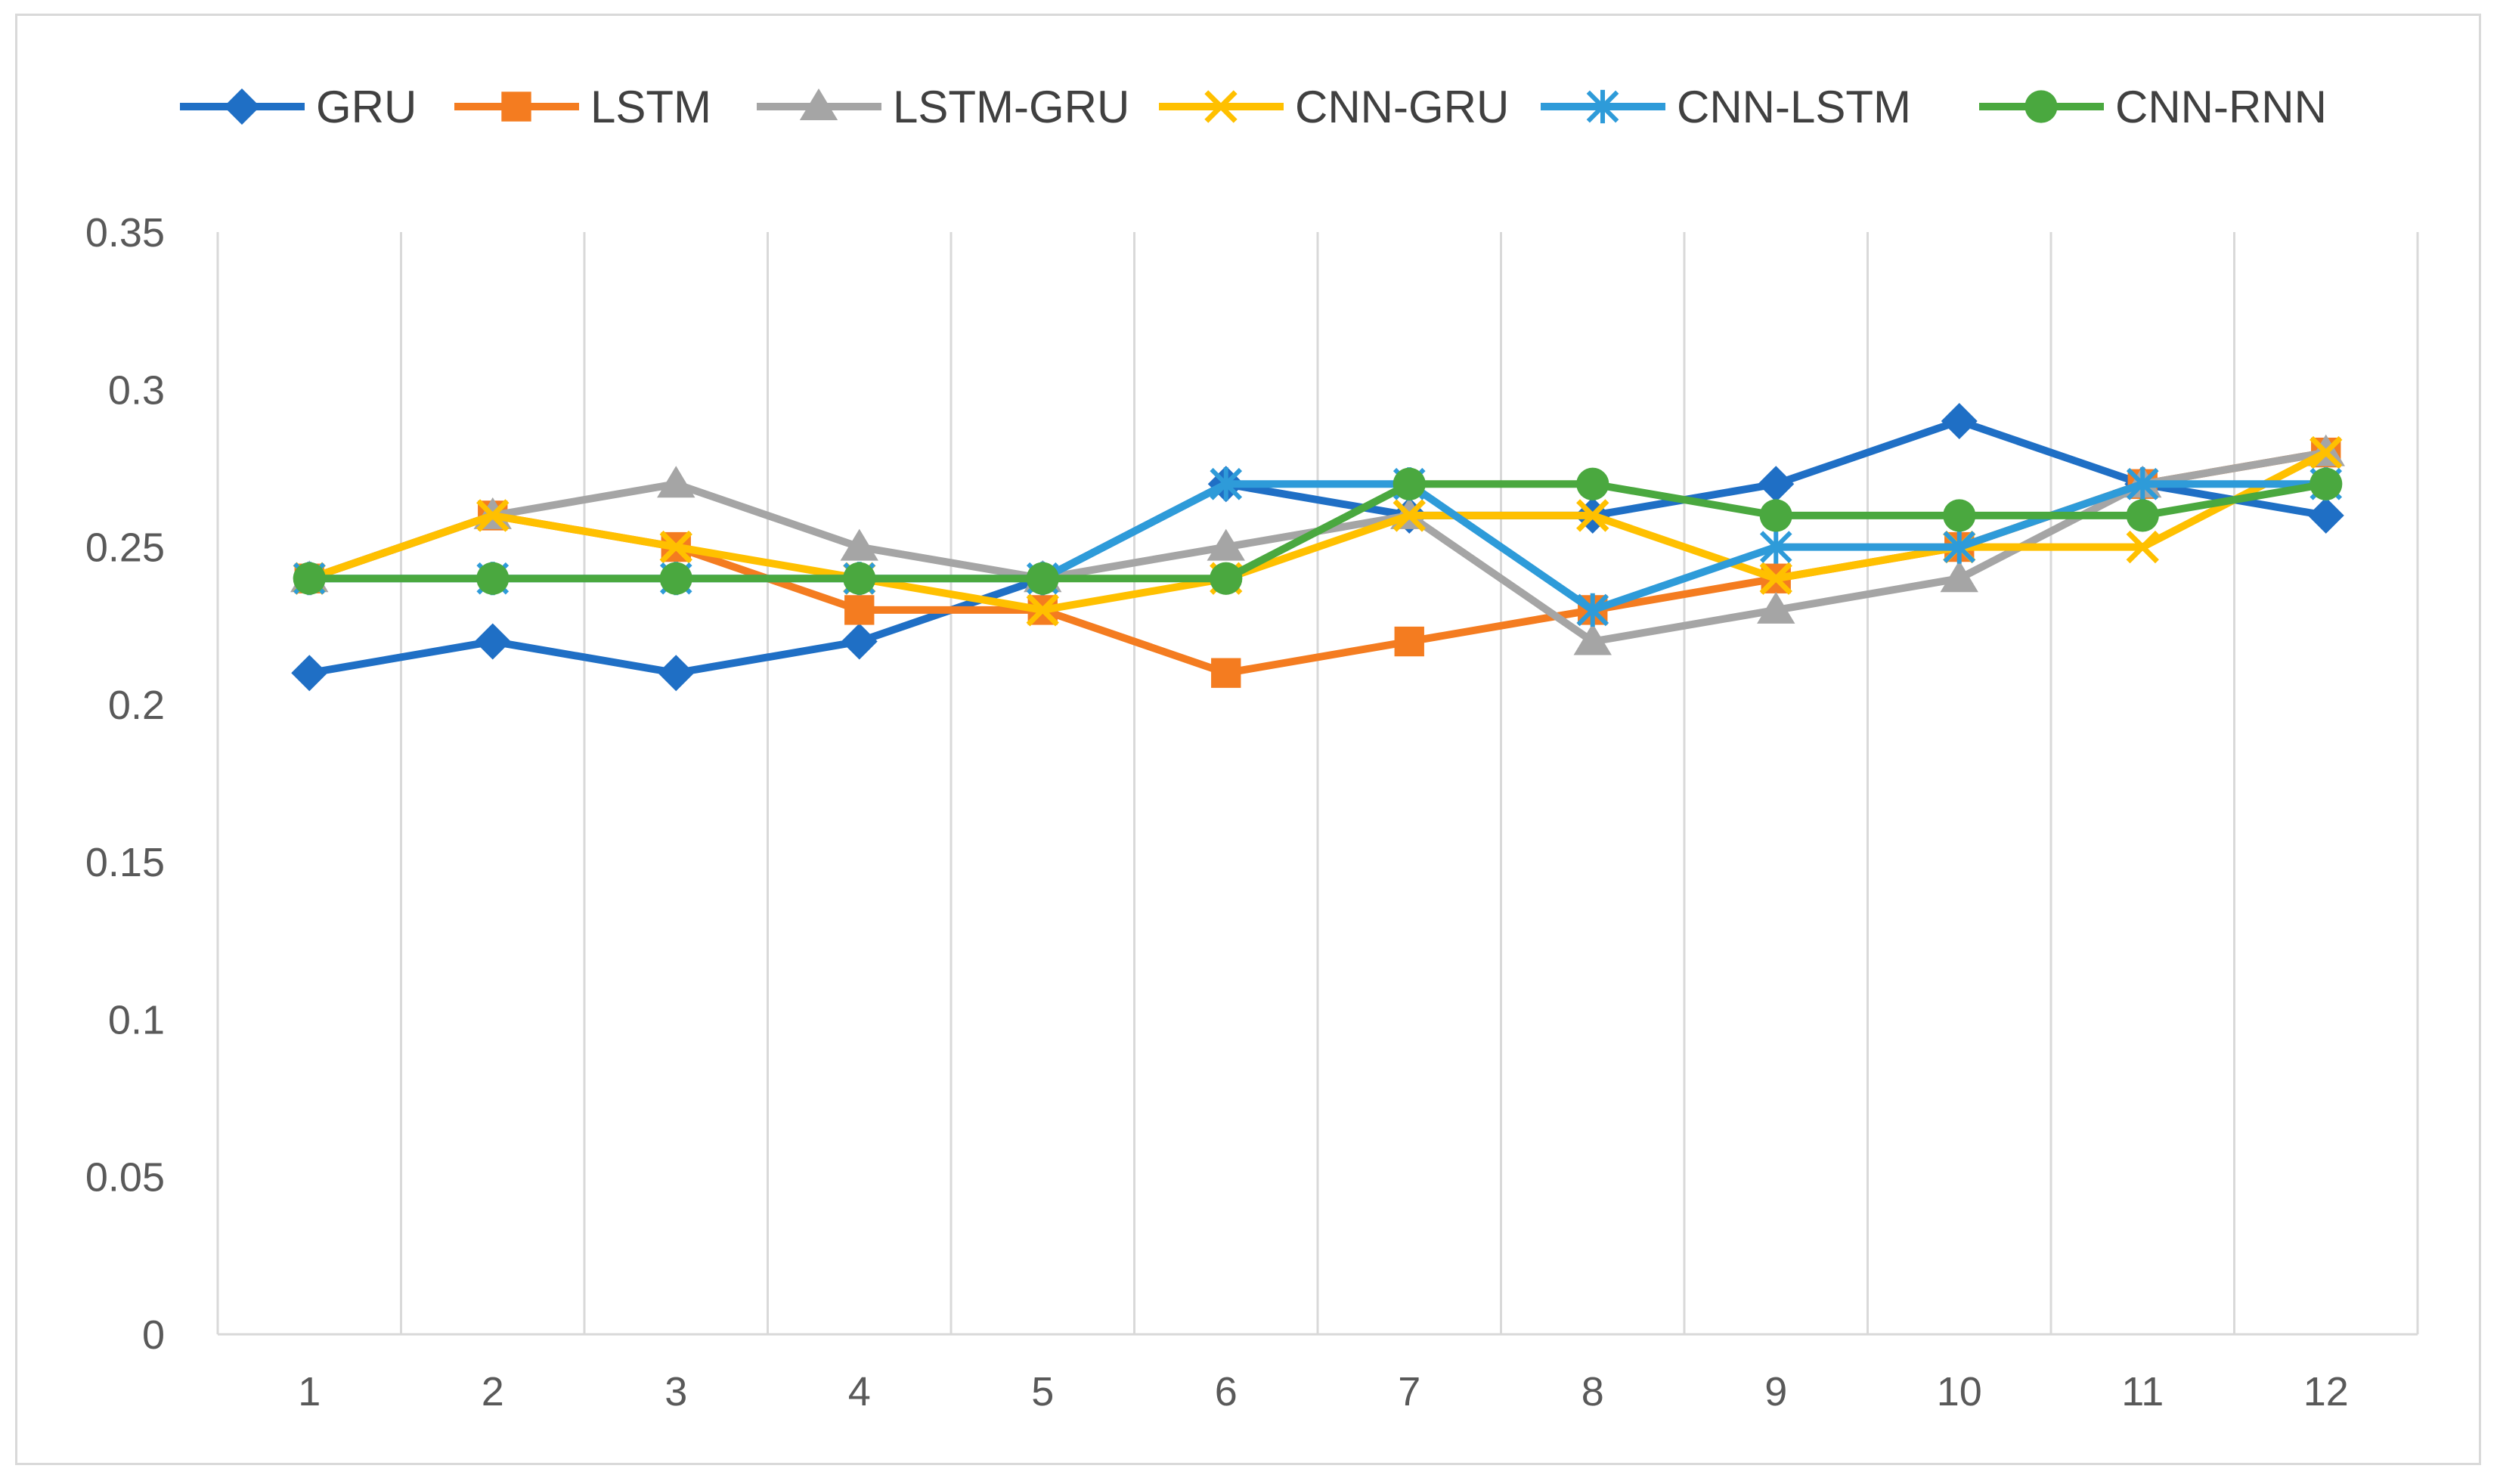 The width and height of the screenshot is (2500, 1484). I want to click on x-tick-label: 8, so click(1592, 1391).